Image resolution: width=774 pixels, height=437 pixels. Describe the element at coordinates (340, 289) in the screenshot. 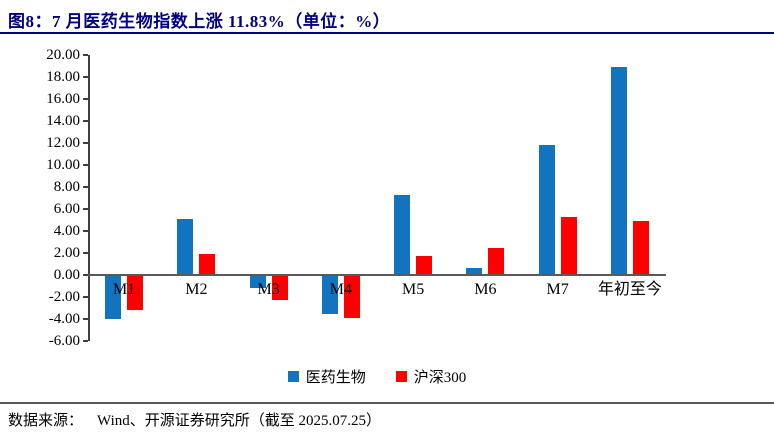

I see `x-axis-label-m4: M4` at that location.